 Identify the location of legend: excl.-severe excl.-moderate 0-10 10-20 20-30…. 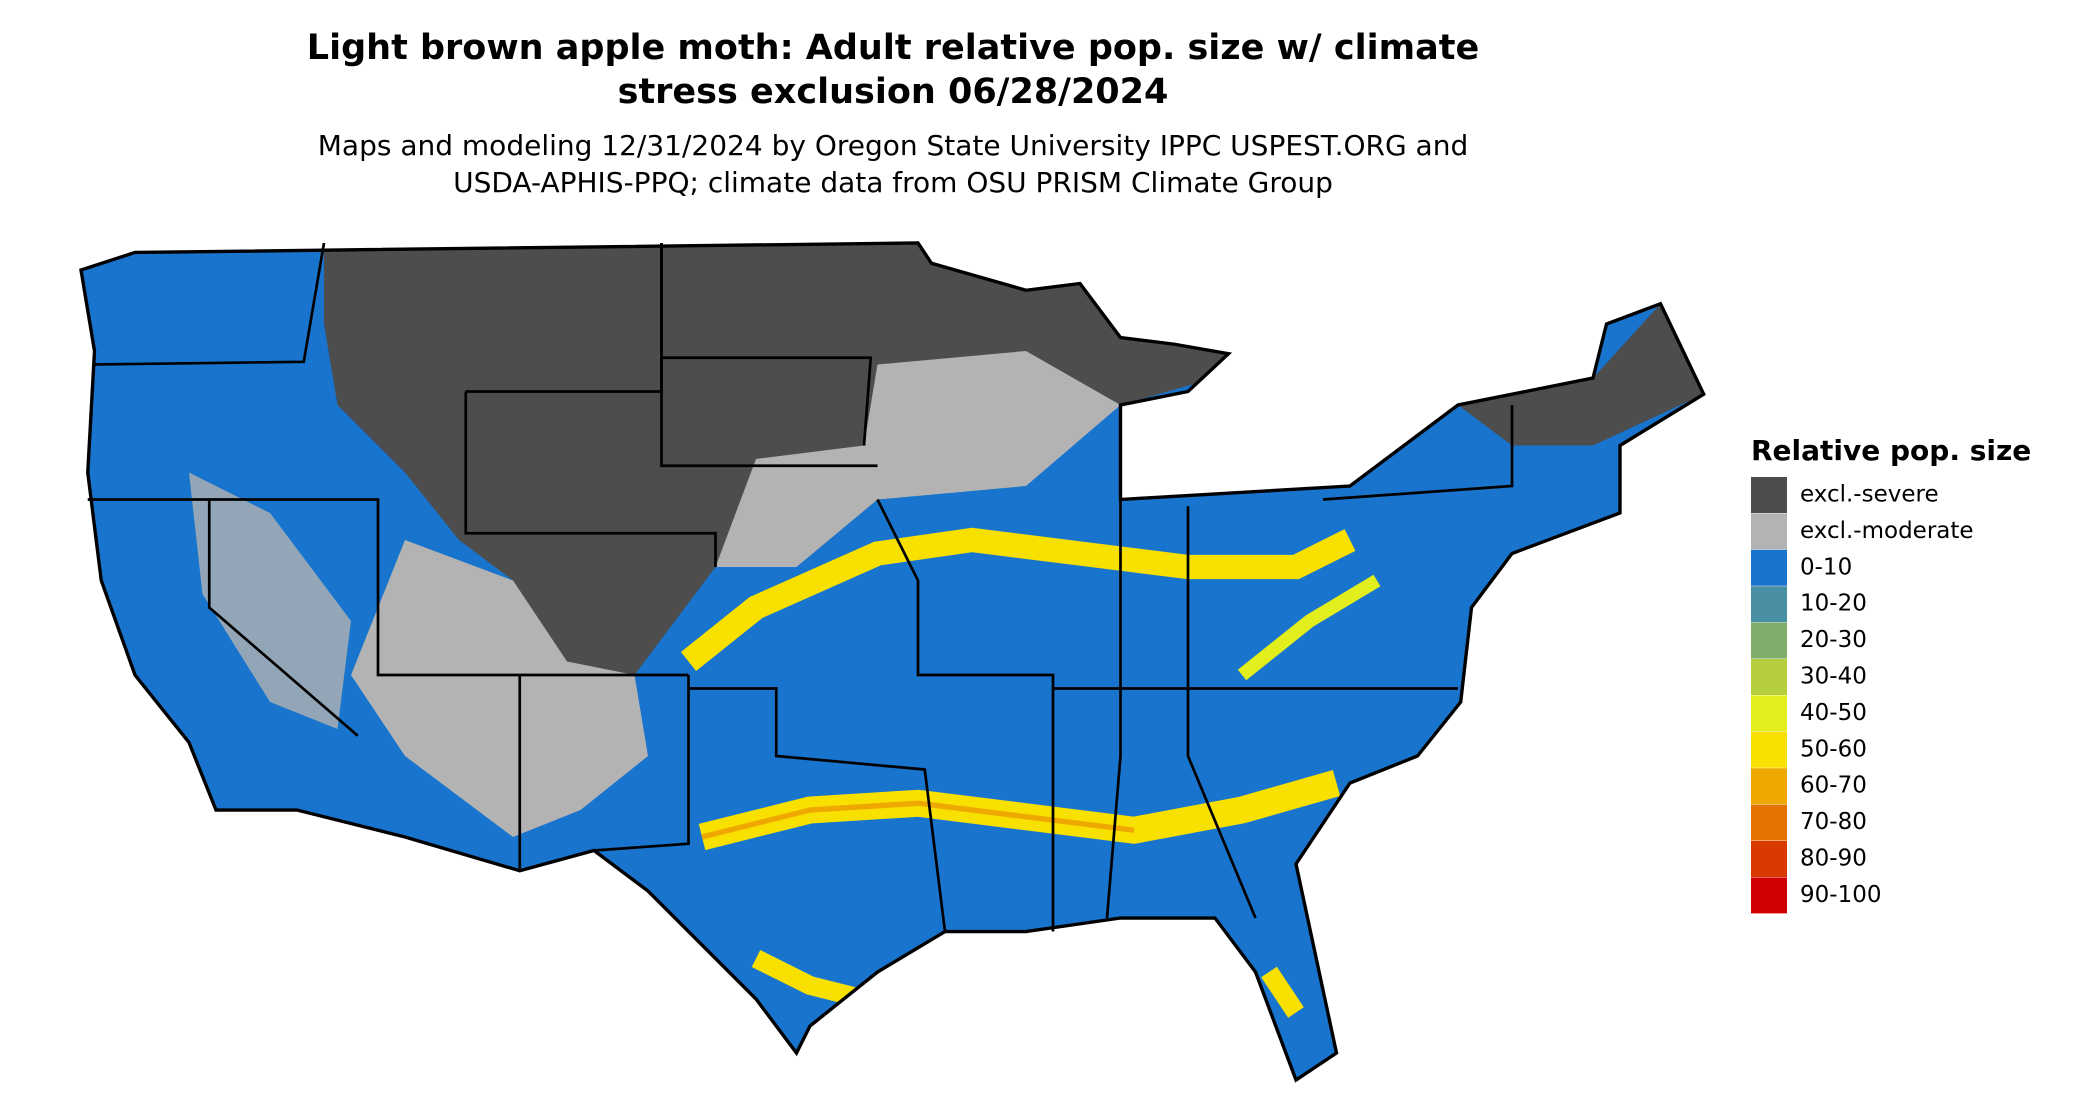
(1862, 695).